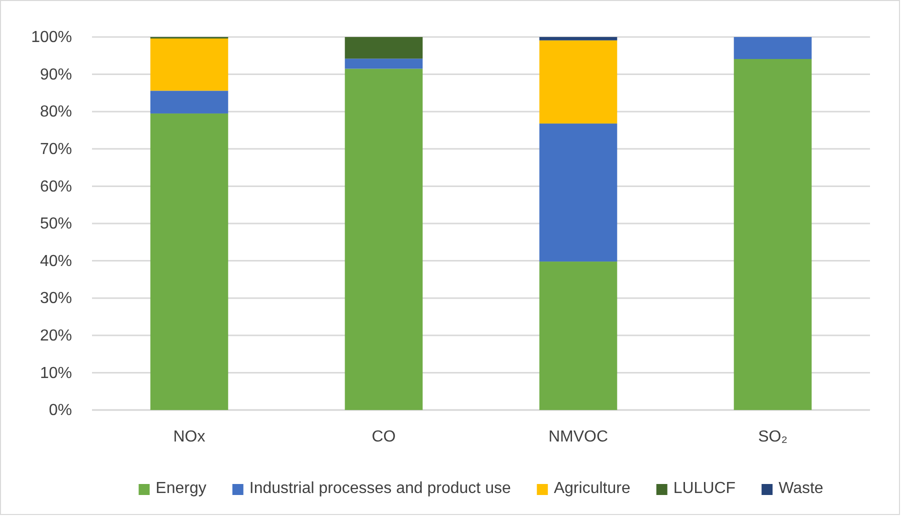 This screenshot has width=901, height=516. I want to click on x-tick-label: SO₂, so click(773, 437).